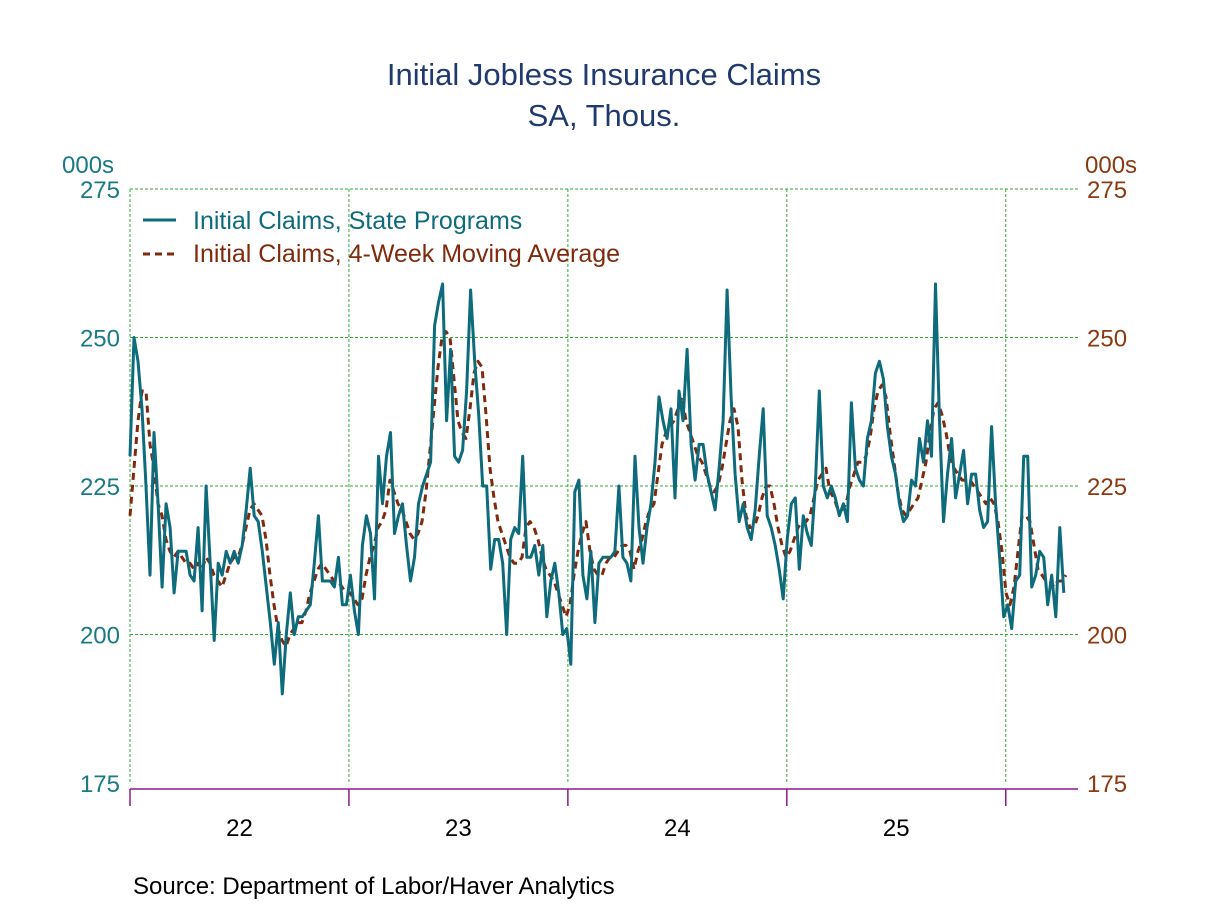 This screenshot has height=906, width=1208. What do you see at coordinates (1107, 339) in the screenshot?
I see `right-y-tick-label: 250` at bounding box center [1107, 339].